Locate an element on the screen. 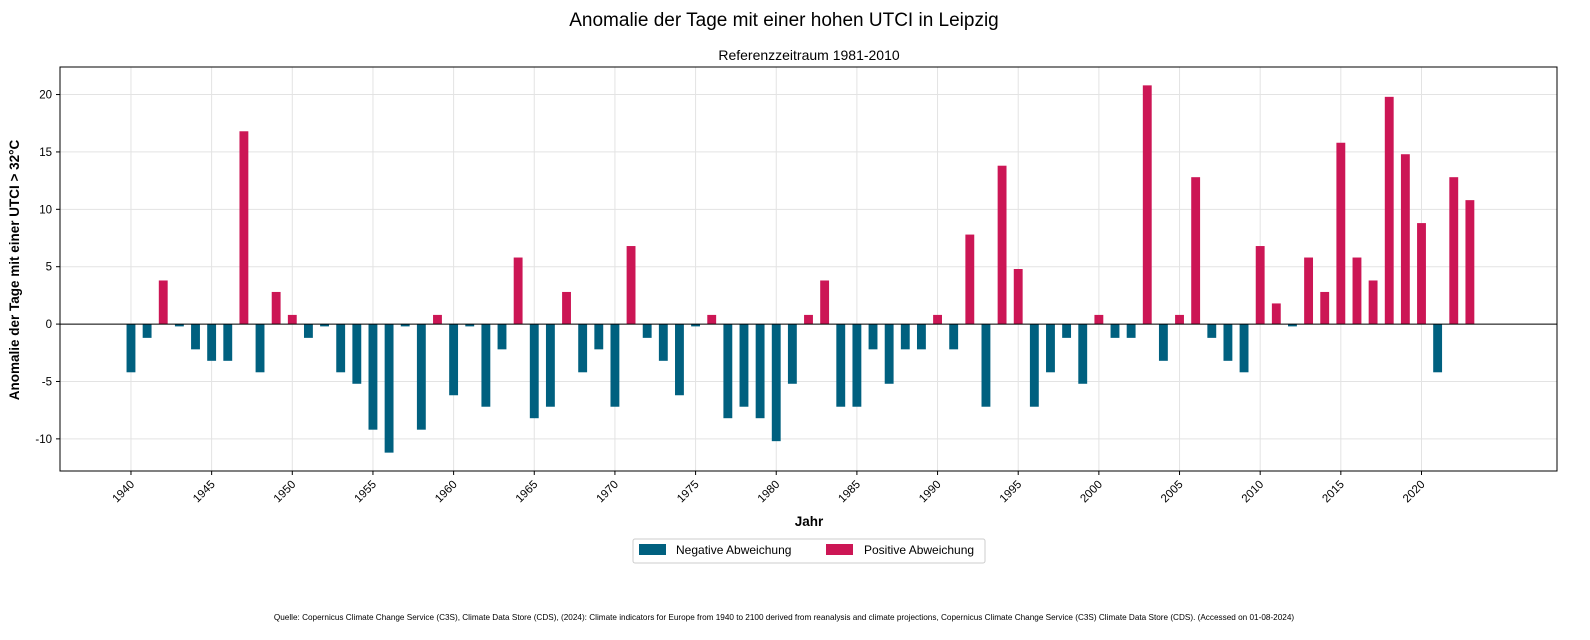  legend-swatch-negative is located at coordinates (652, 549).